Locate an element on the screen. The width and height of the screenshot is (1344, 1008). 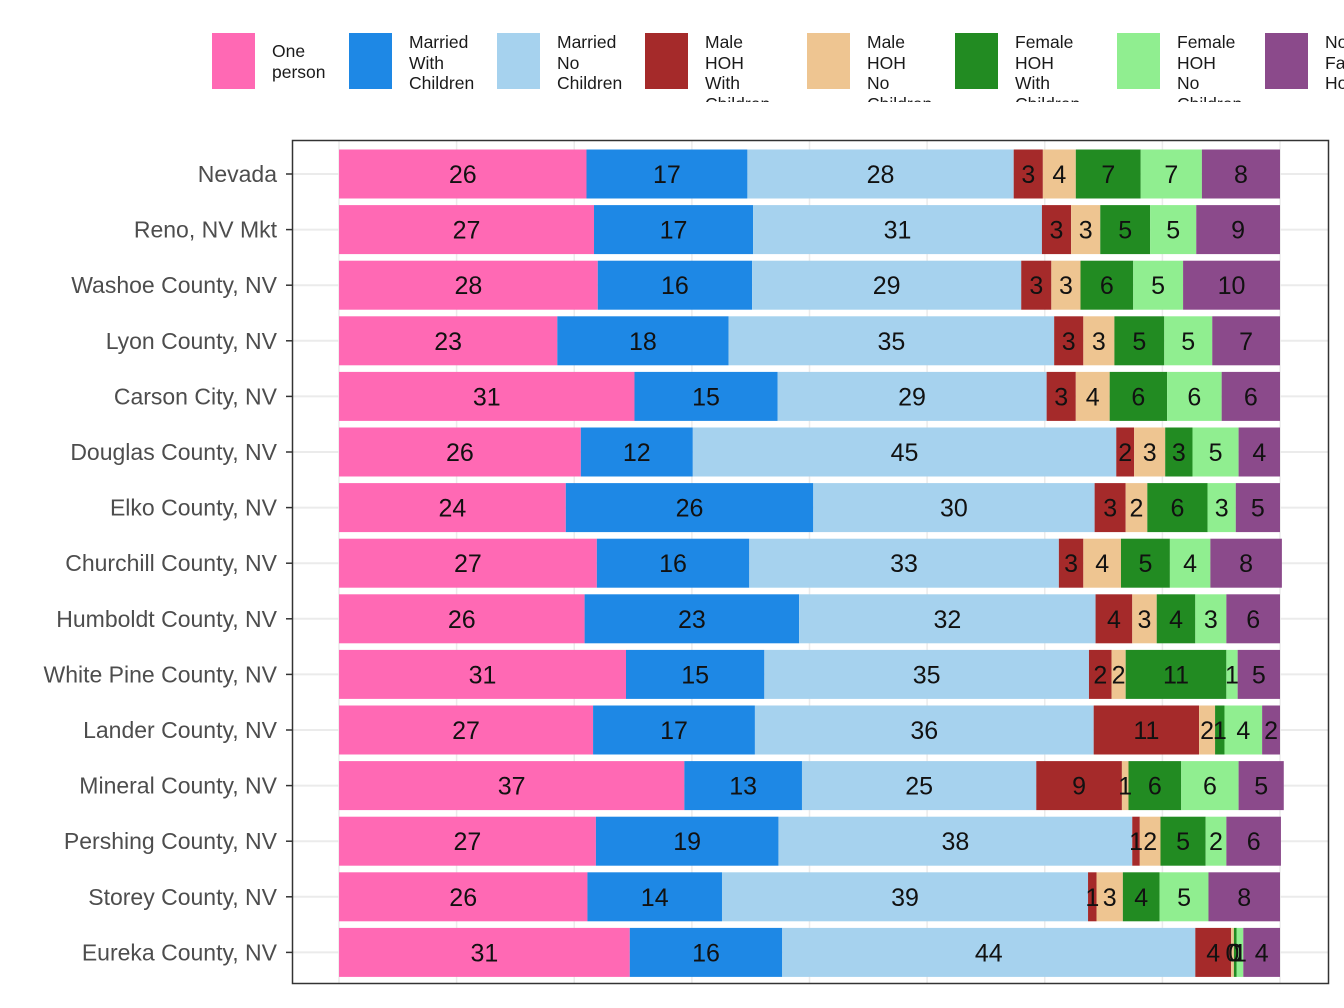
data-label: 30 is located at coordinates (954, 509).